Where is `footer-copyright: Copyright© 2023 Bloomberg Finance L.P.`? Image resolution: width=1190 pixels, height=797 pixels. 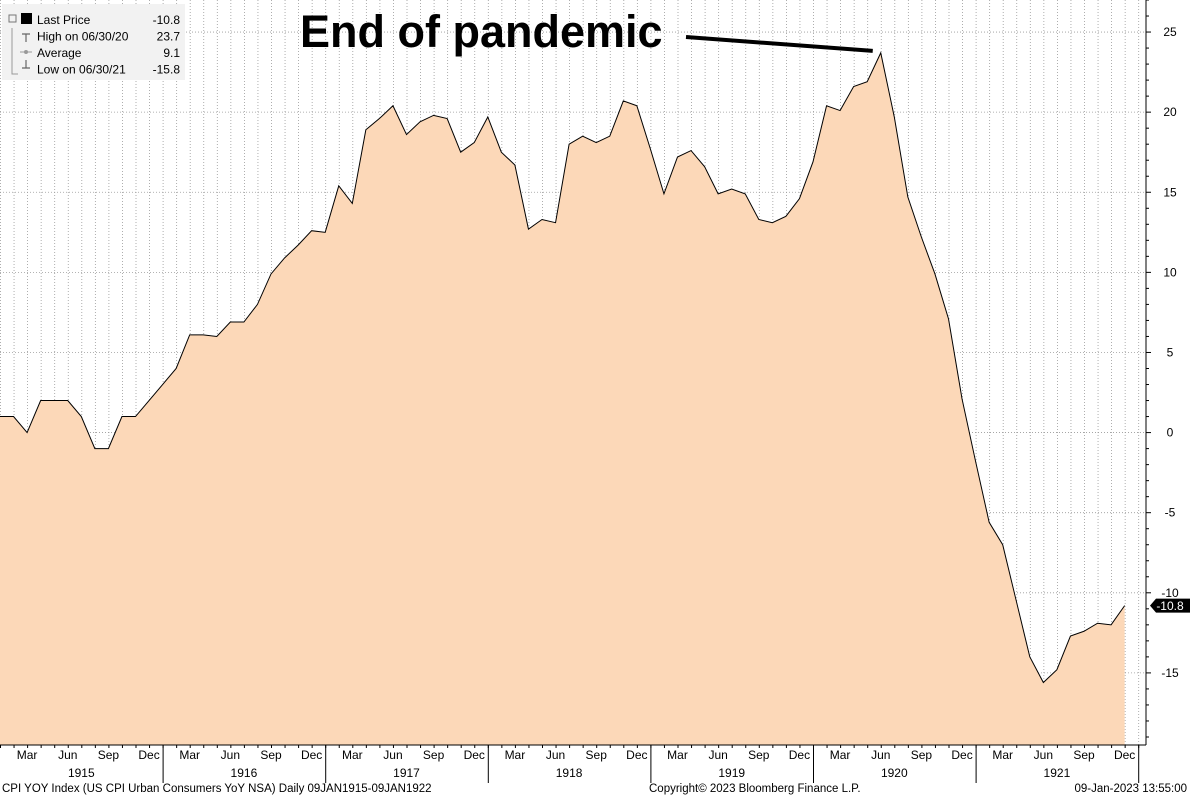
footer-copyright: Copyright© 2023 Bloomberg Finance L.P. is located at coordinates (755, 789).